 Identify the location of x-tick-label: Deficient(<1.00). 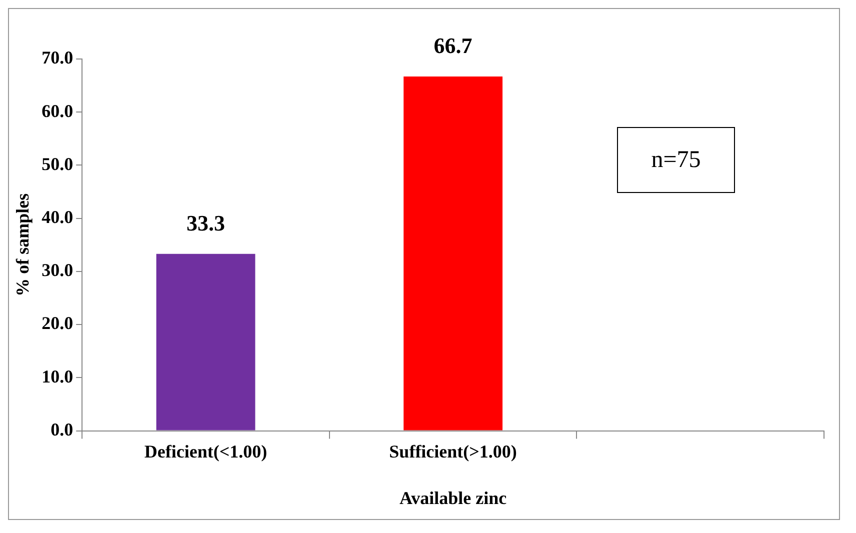
(206, 451).